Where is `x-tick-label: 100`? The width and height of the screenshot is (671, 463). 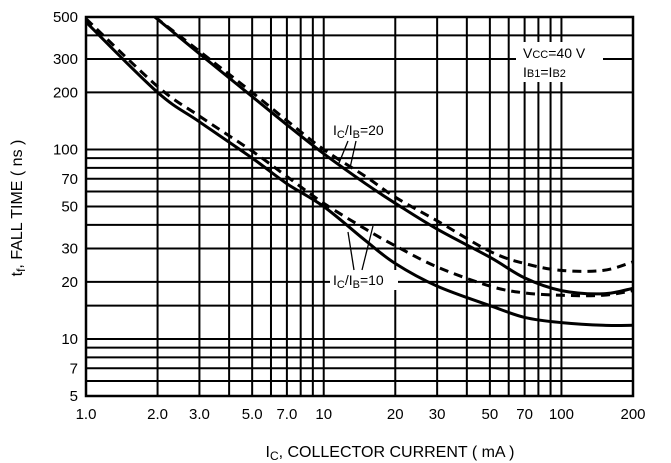
x-tick-label: 100 is located at coordinates (561, 414).